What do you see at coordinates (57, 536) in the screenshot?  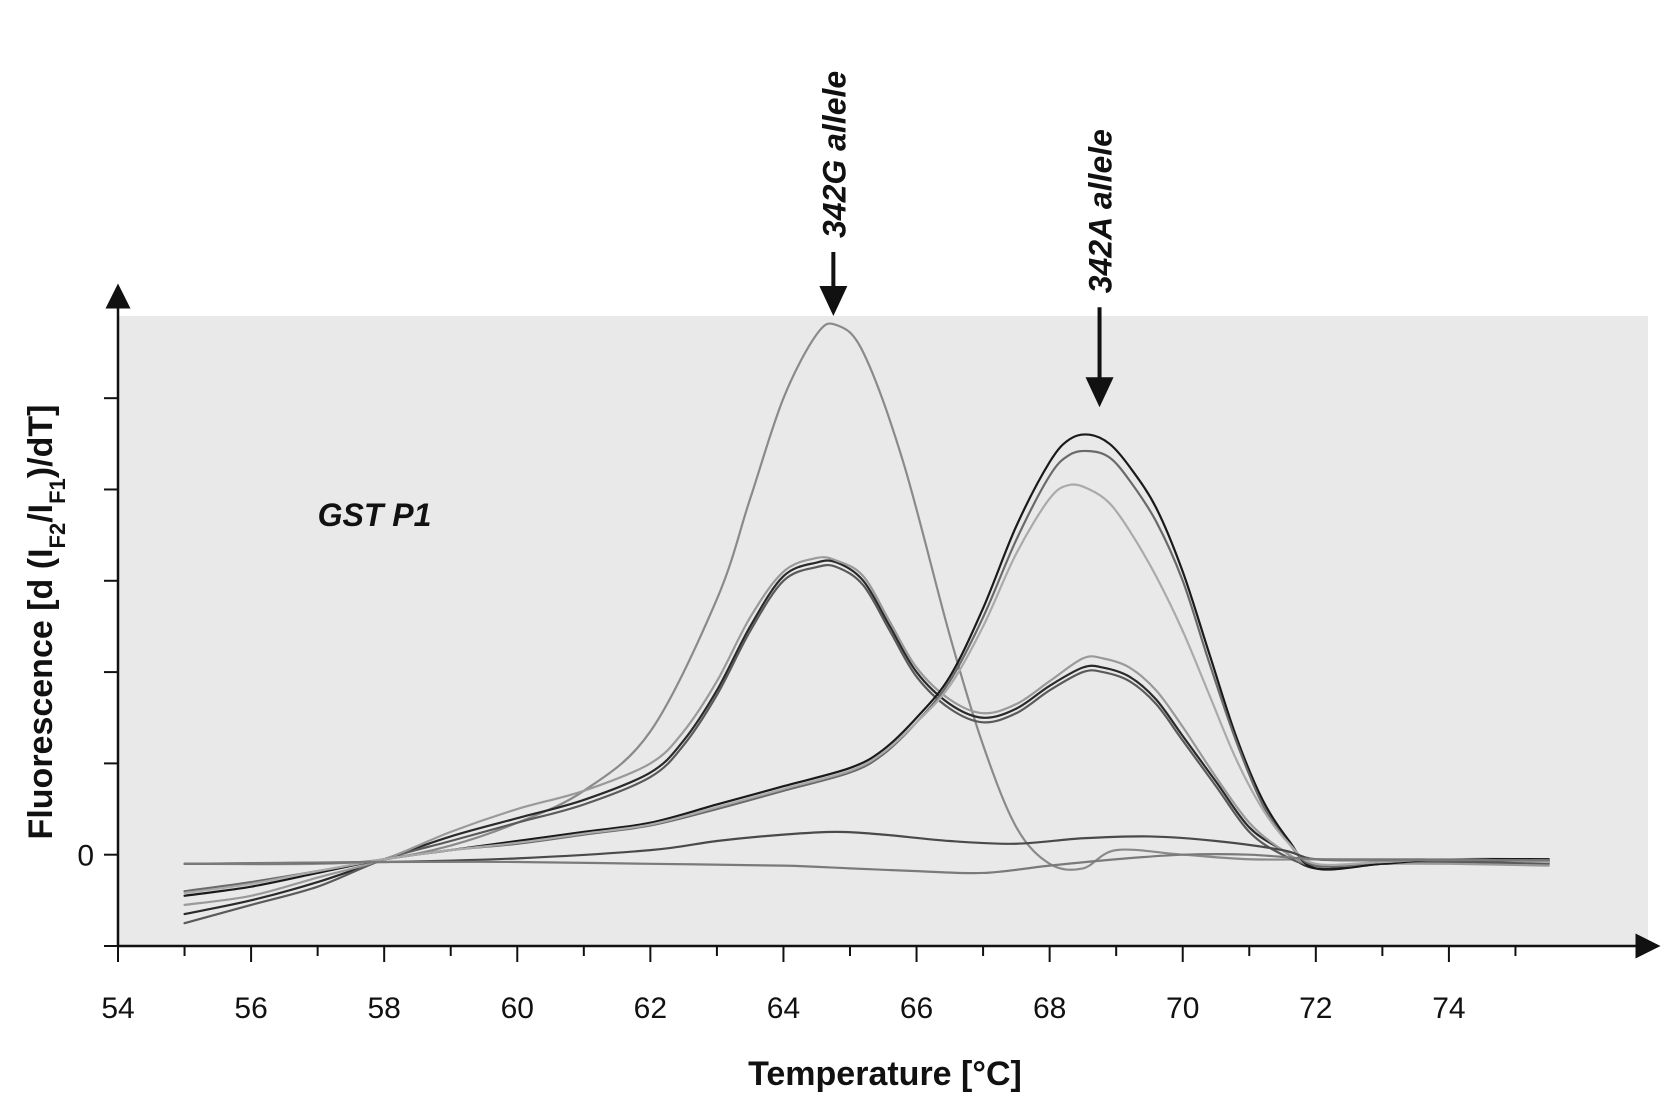 I see `y-axis-title-sub1: F2` at bounding box center [57, 536].